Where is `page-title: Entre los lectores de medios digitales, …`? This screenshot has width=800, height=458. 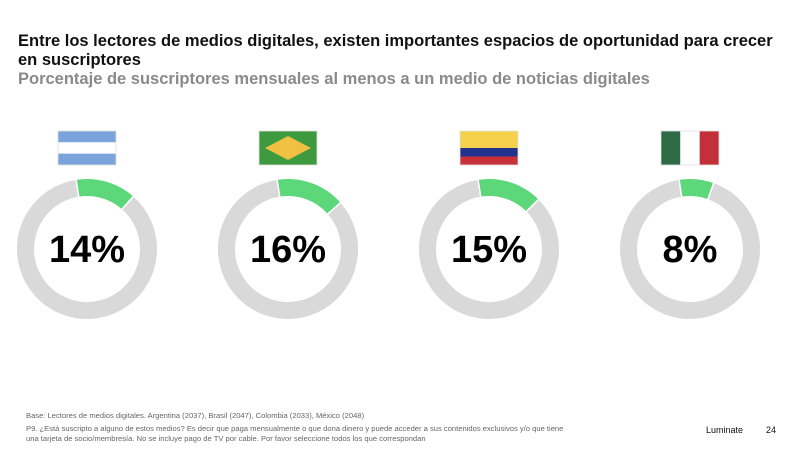 page-title: Entre los lectores de medios digitales, … is located at coordinates (395, 50).